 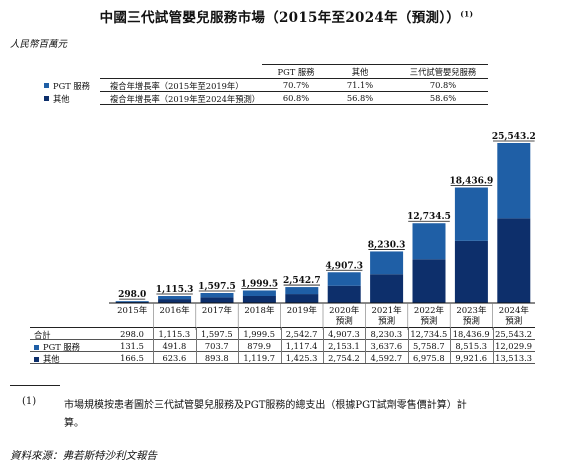 What do you see at coordinates (344, 346) in the screenshot?
I see `table-cell: 2,153.1` at bounding box center [344, 346].